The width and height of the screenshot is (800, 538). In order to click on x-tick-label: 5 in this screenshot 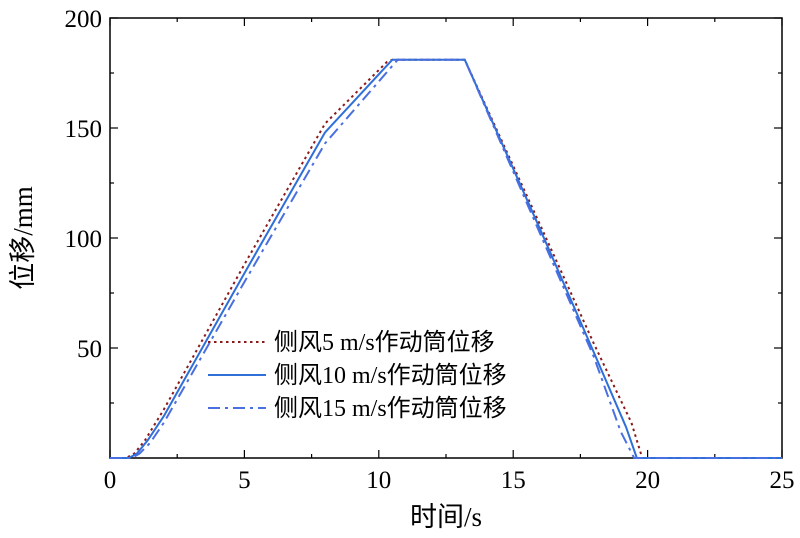, I will do `click(244, 480)`.